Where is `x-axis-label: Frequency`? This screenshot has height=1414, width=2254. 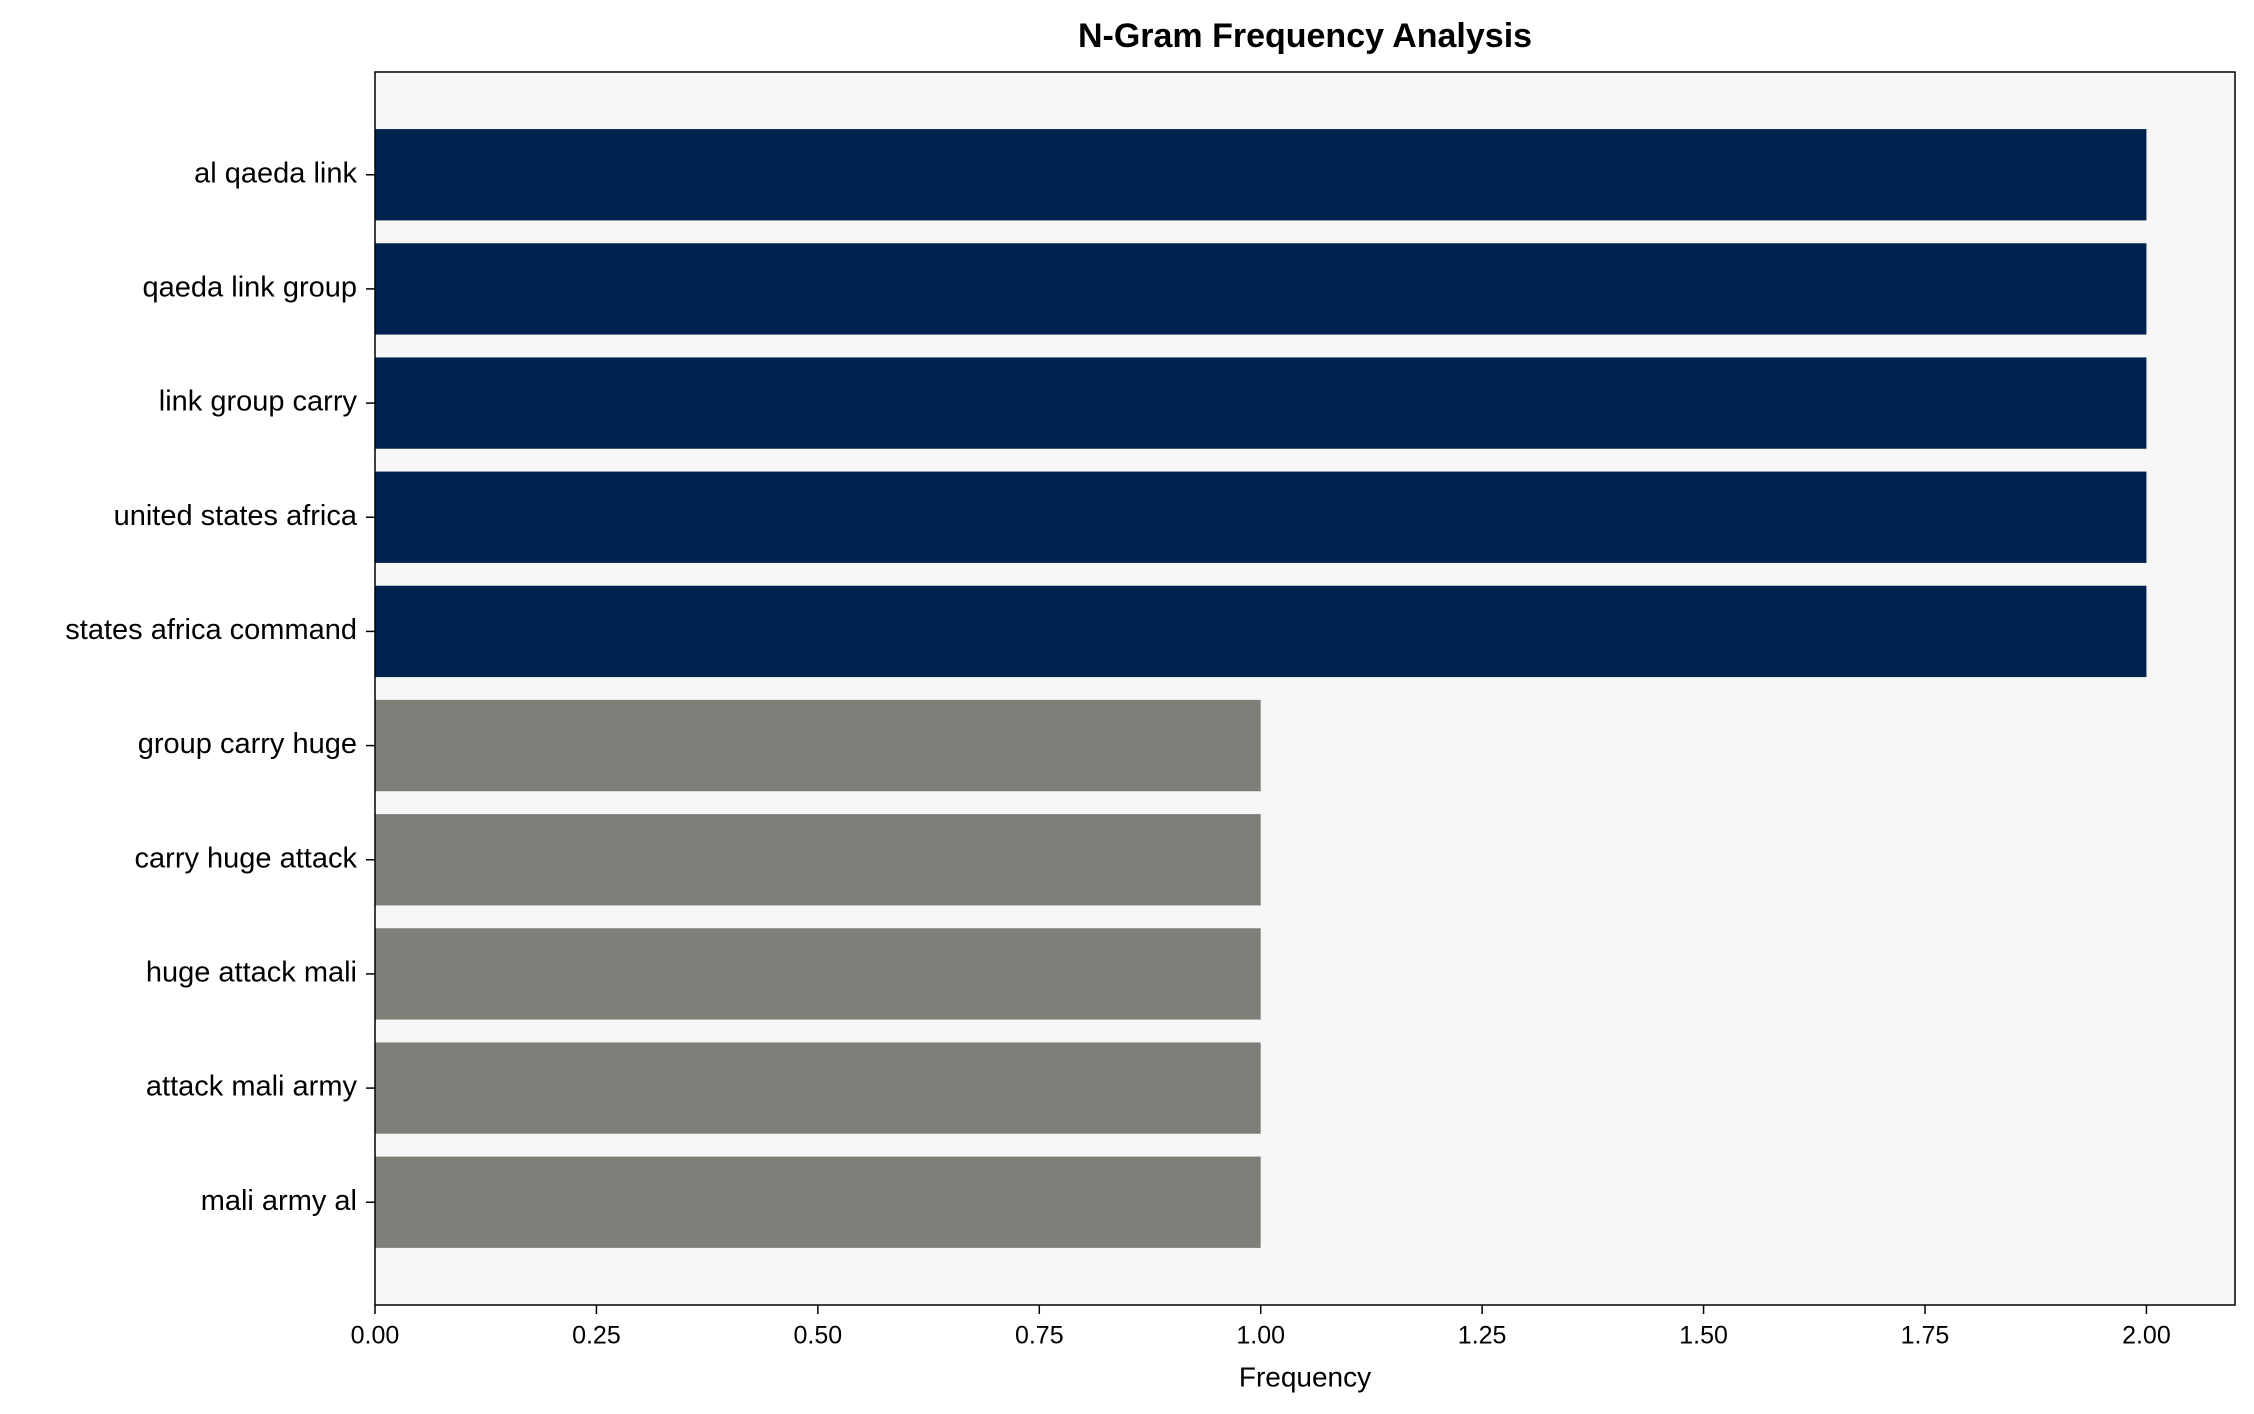
x-axis-label: Frequency is located at coordinates (1305, 1376).